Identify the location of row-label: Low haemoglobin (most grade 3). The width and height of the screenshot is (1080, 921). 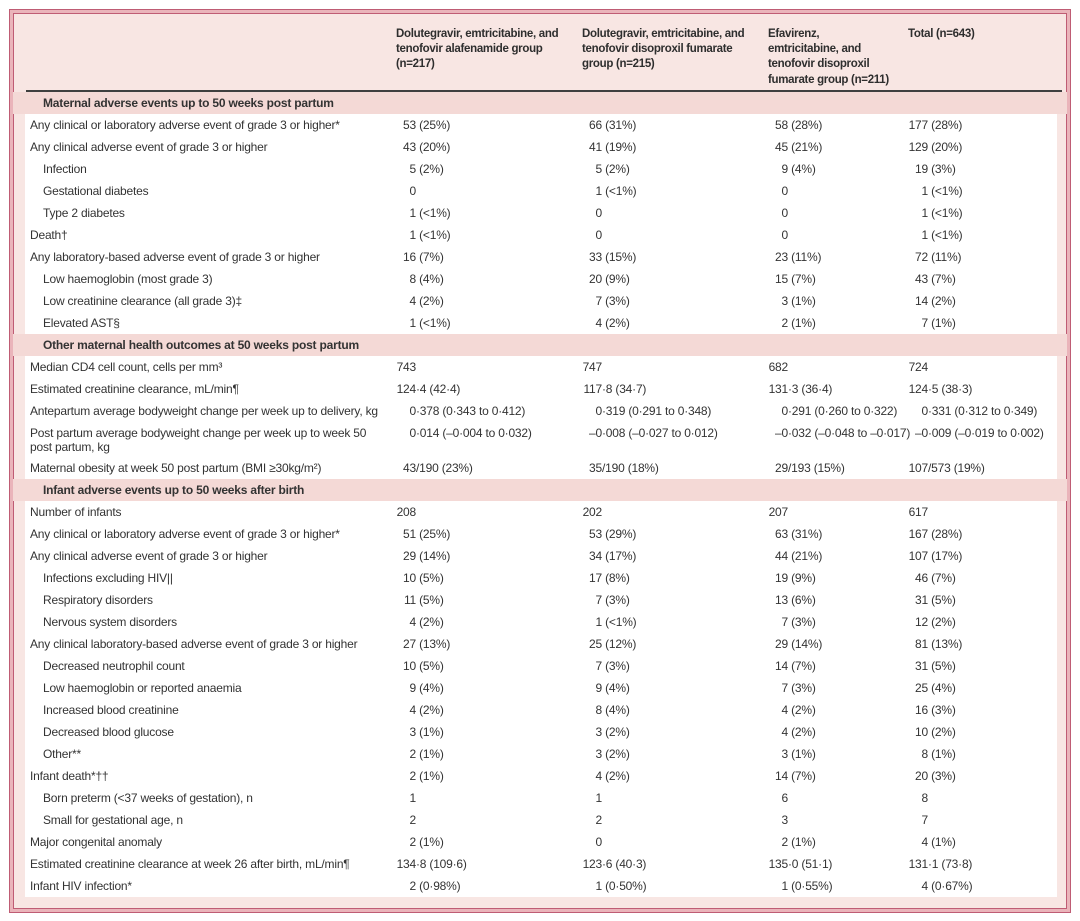
(128, 279).